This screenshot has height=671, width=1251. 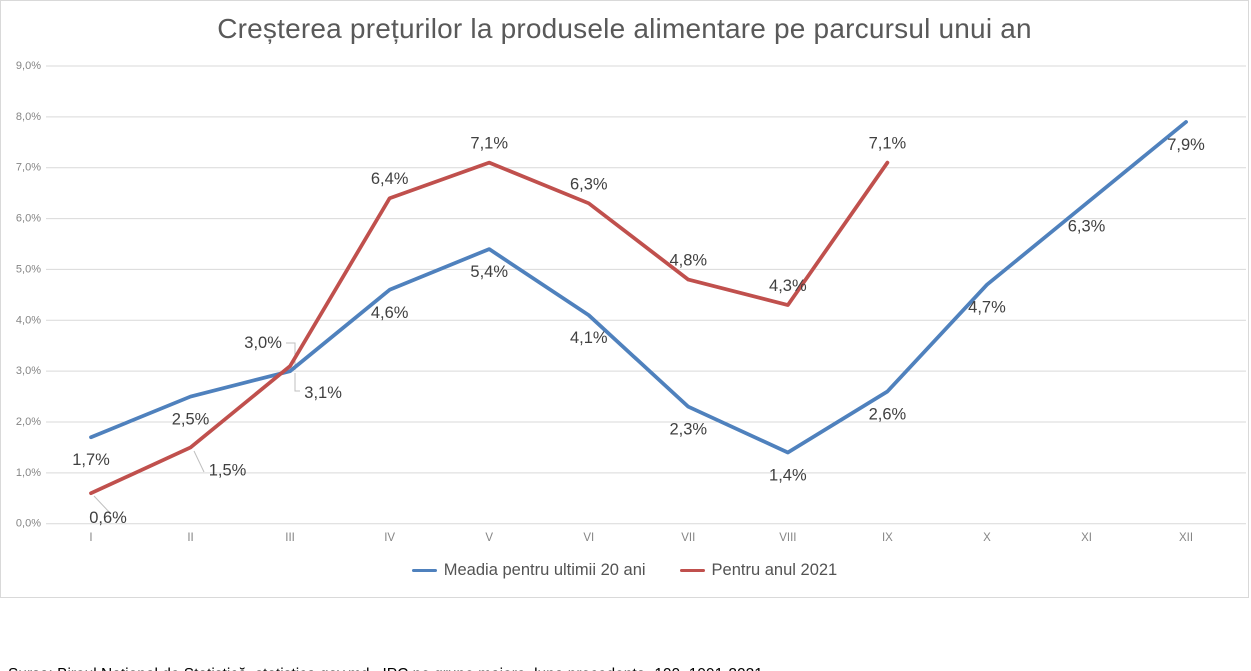 What do you see at coordinates (228, 470) in the screenshot?
I see `data-label: 1,5%` at bounding box center [228, 470].